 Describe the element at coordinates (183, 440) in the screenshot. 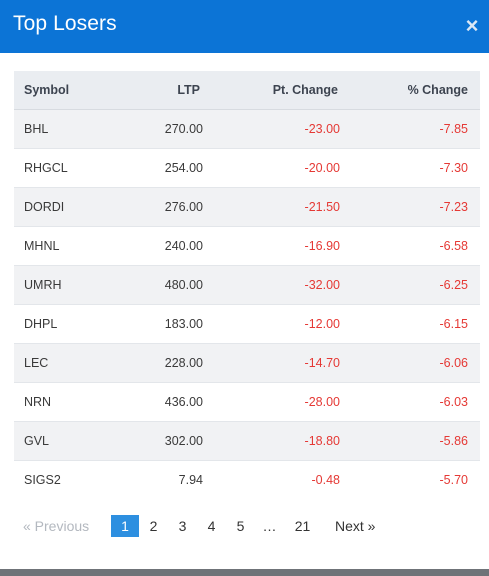

I see `cell-ltp: 302.00` at that location.